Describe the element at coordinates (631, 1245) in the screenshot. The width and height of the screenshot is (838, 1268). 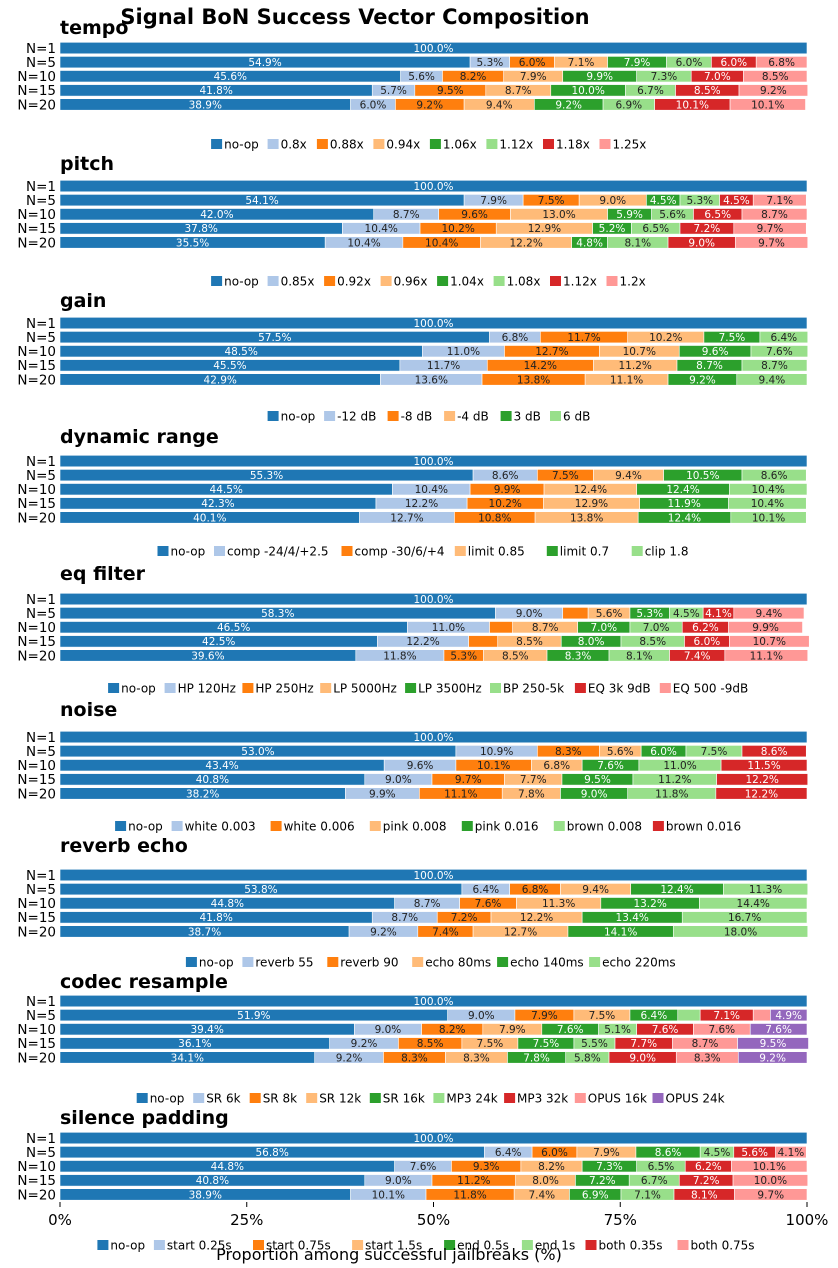
I see `legend-label: both 0.35s` at that location.